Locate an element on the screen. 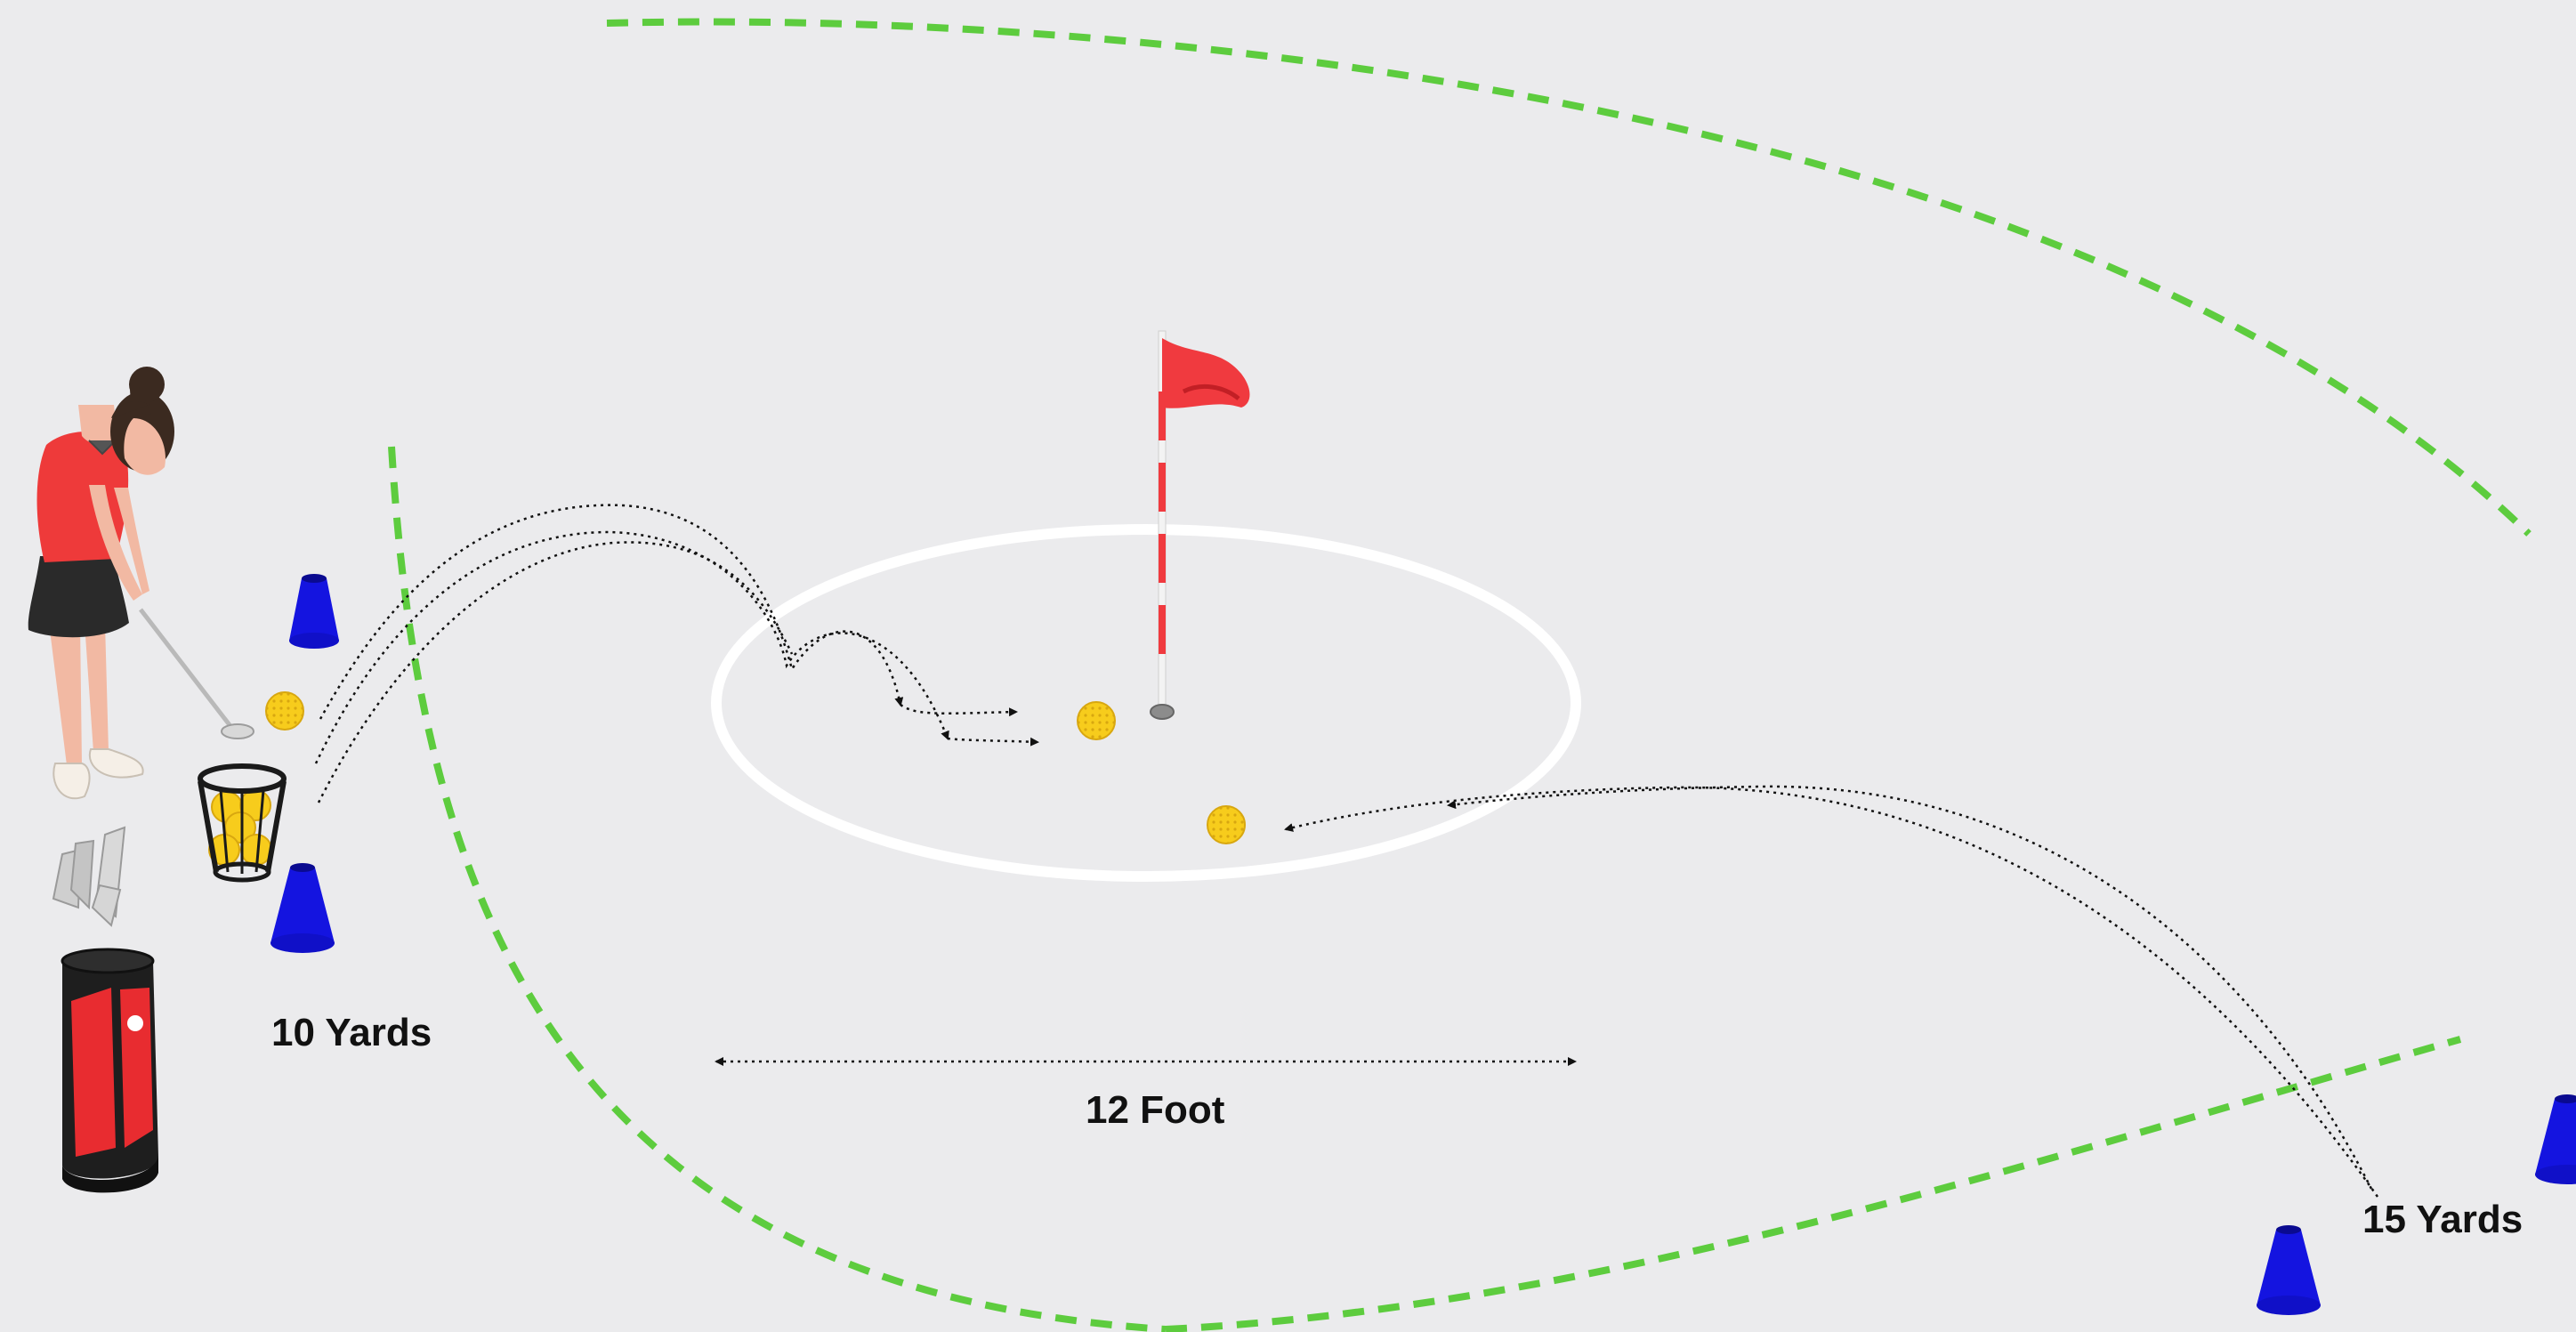 The height and width of the screenshot is (1332, 2576). golfer-icon is located at coordinates (141, 583).